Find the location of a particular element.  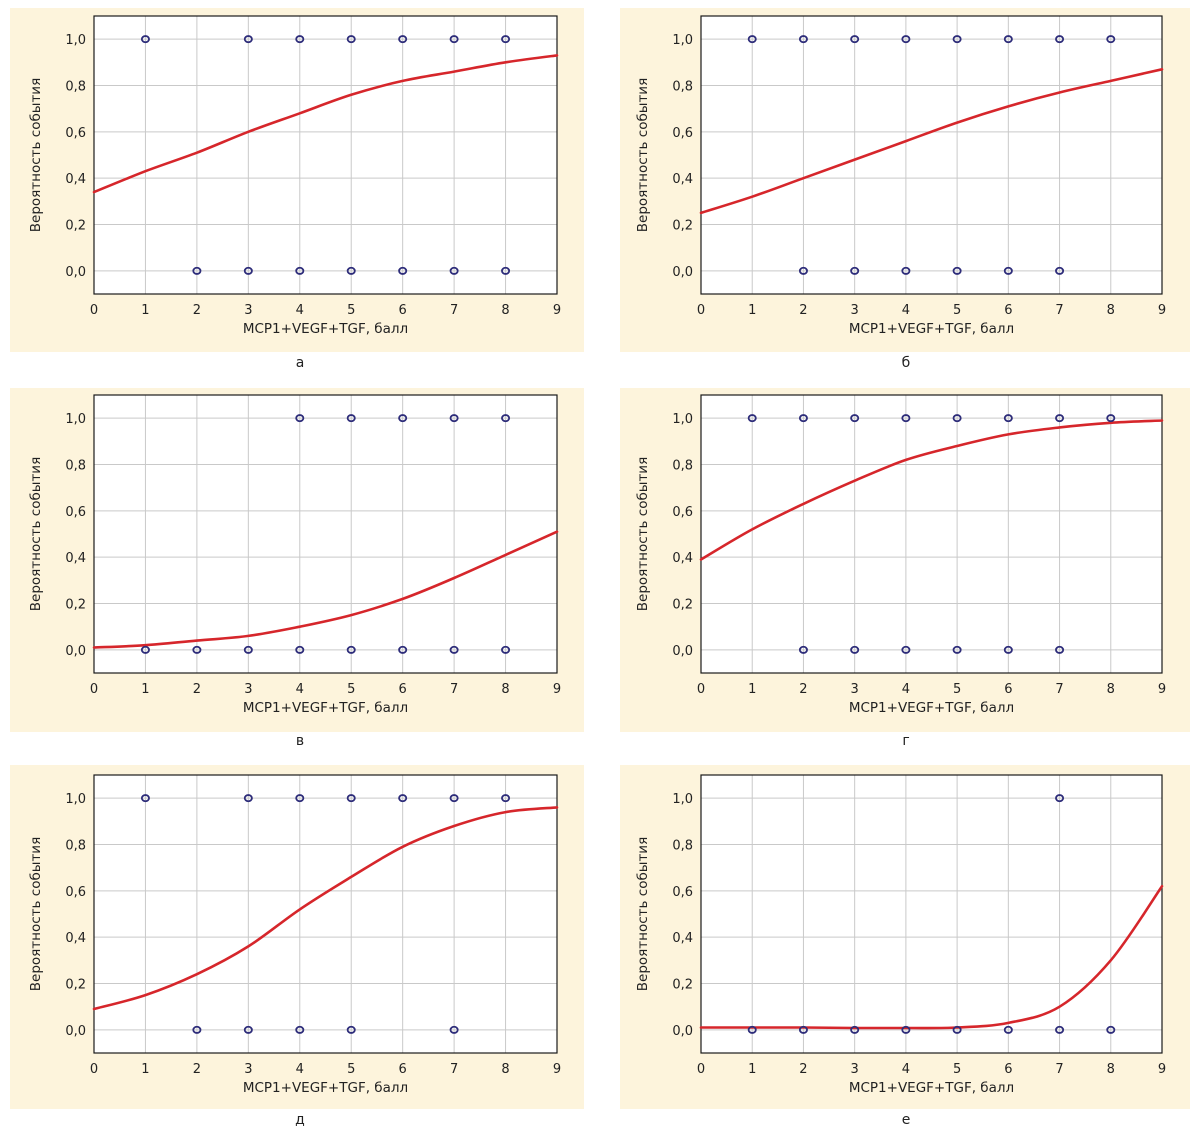

panel-letter: д is located at coordinates (300, 1120).